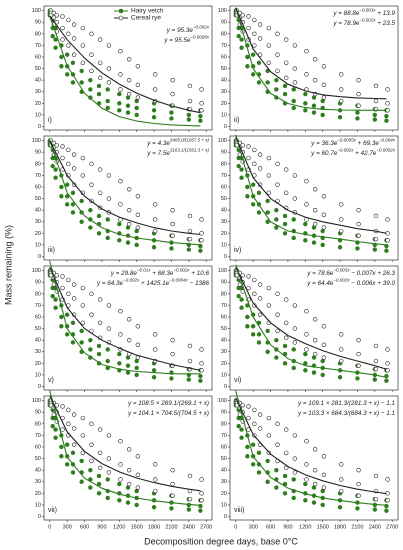  Describe the element at coordinates (340, 527) in the screenshot. I see `x-tick-label: 1800` at that location.